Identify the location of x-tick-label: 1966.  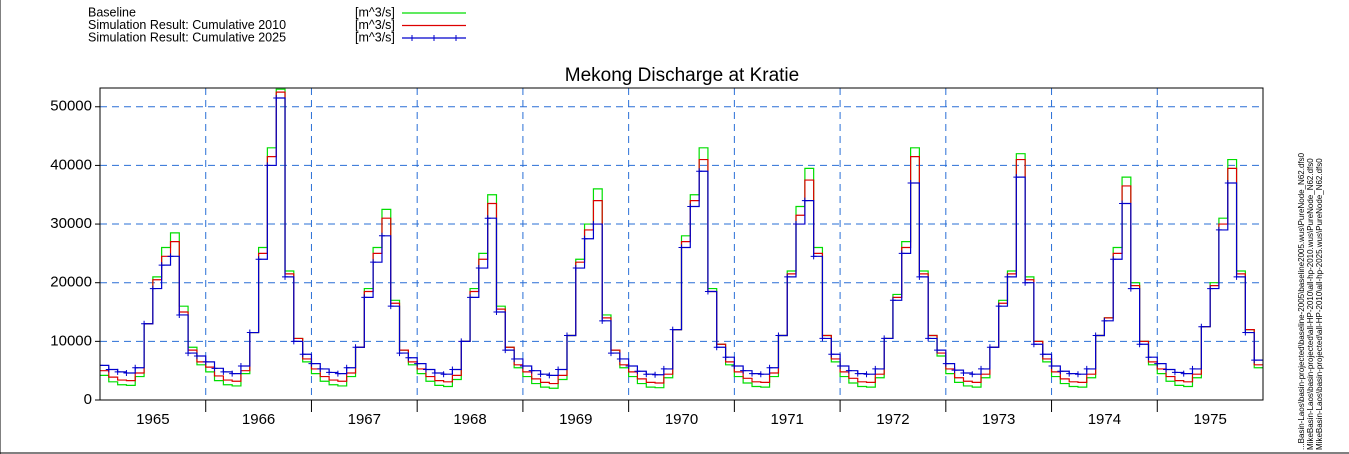
(258, 419).